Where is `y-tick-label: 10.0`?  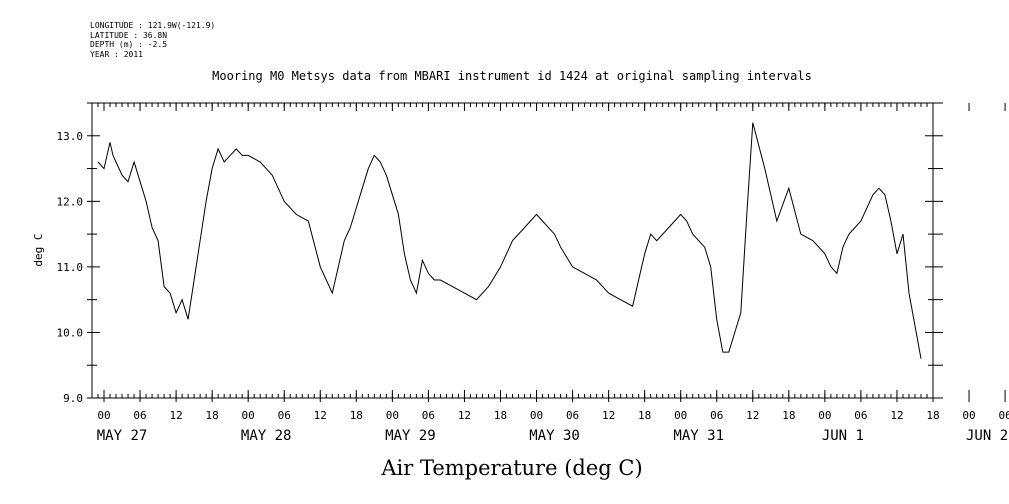
y-tick-label: 10.0 is located at coordinates (70, 332).